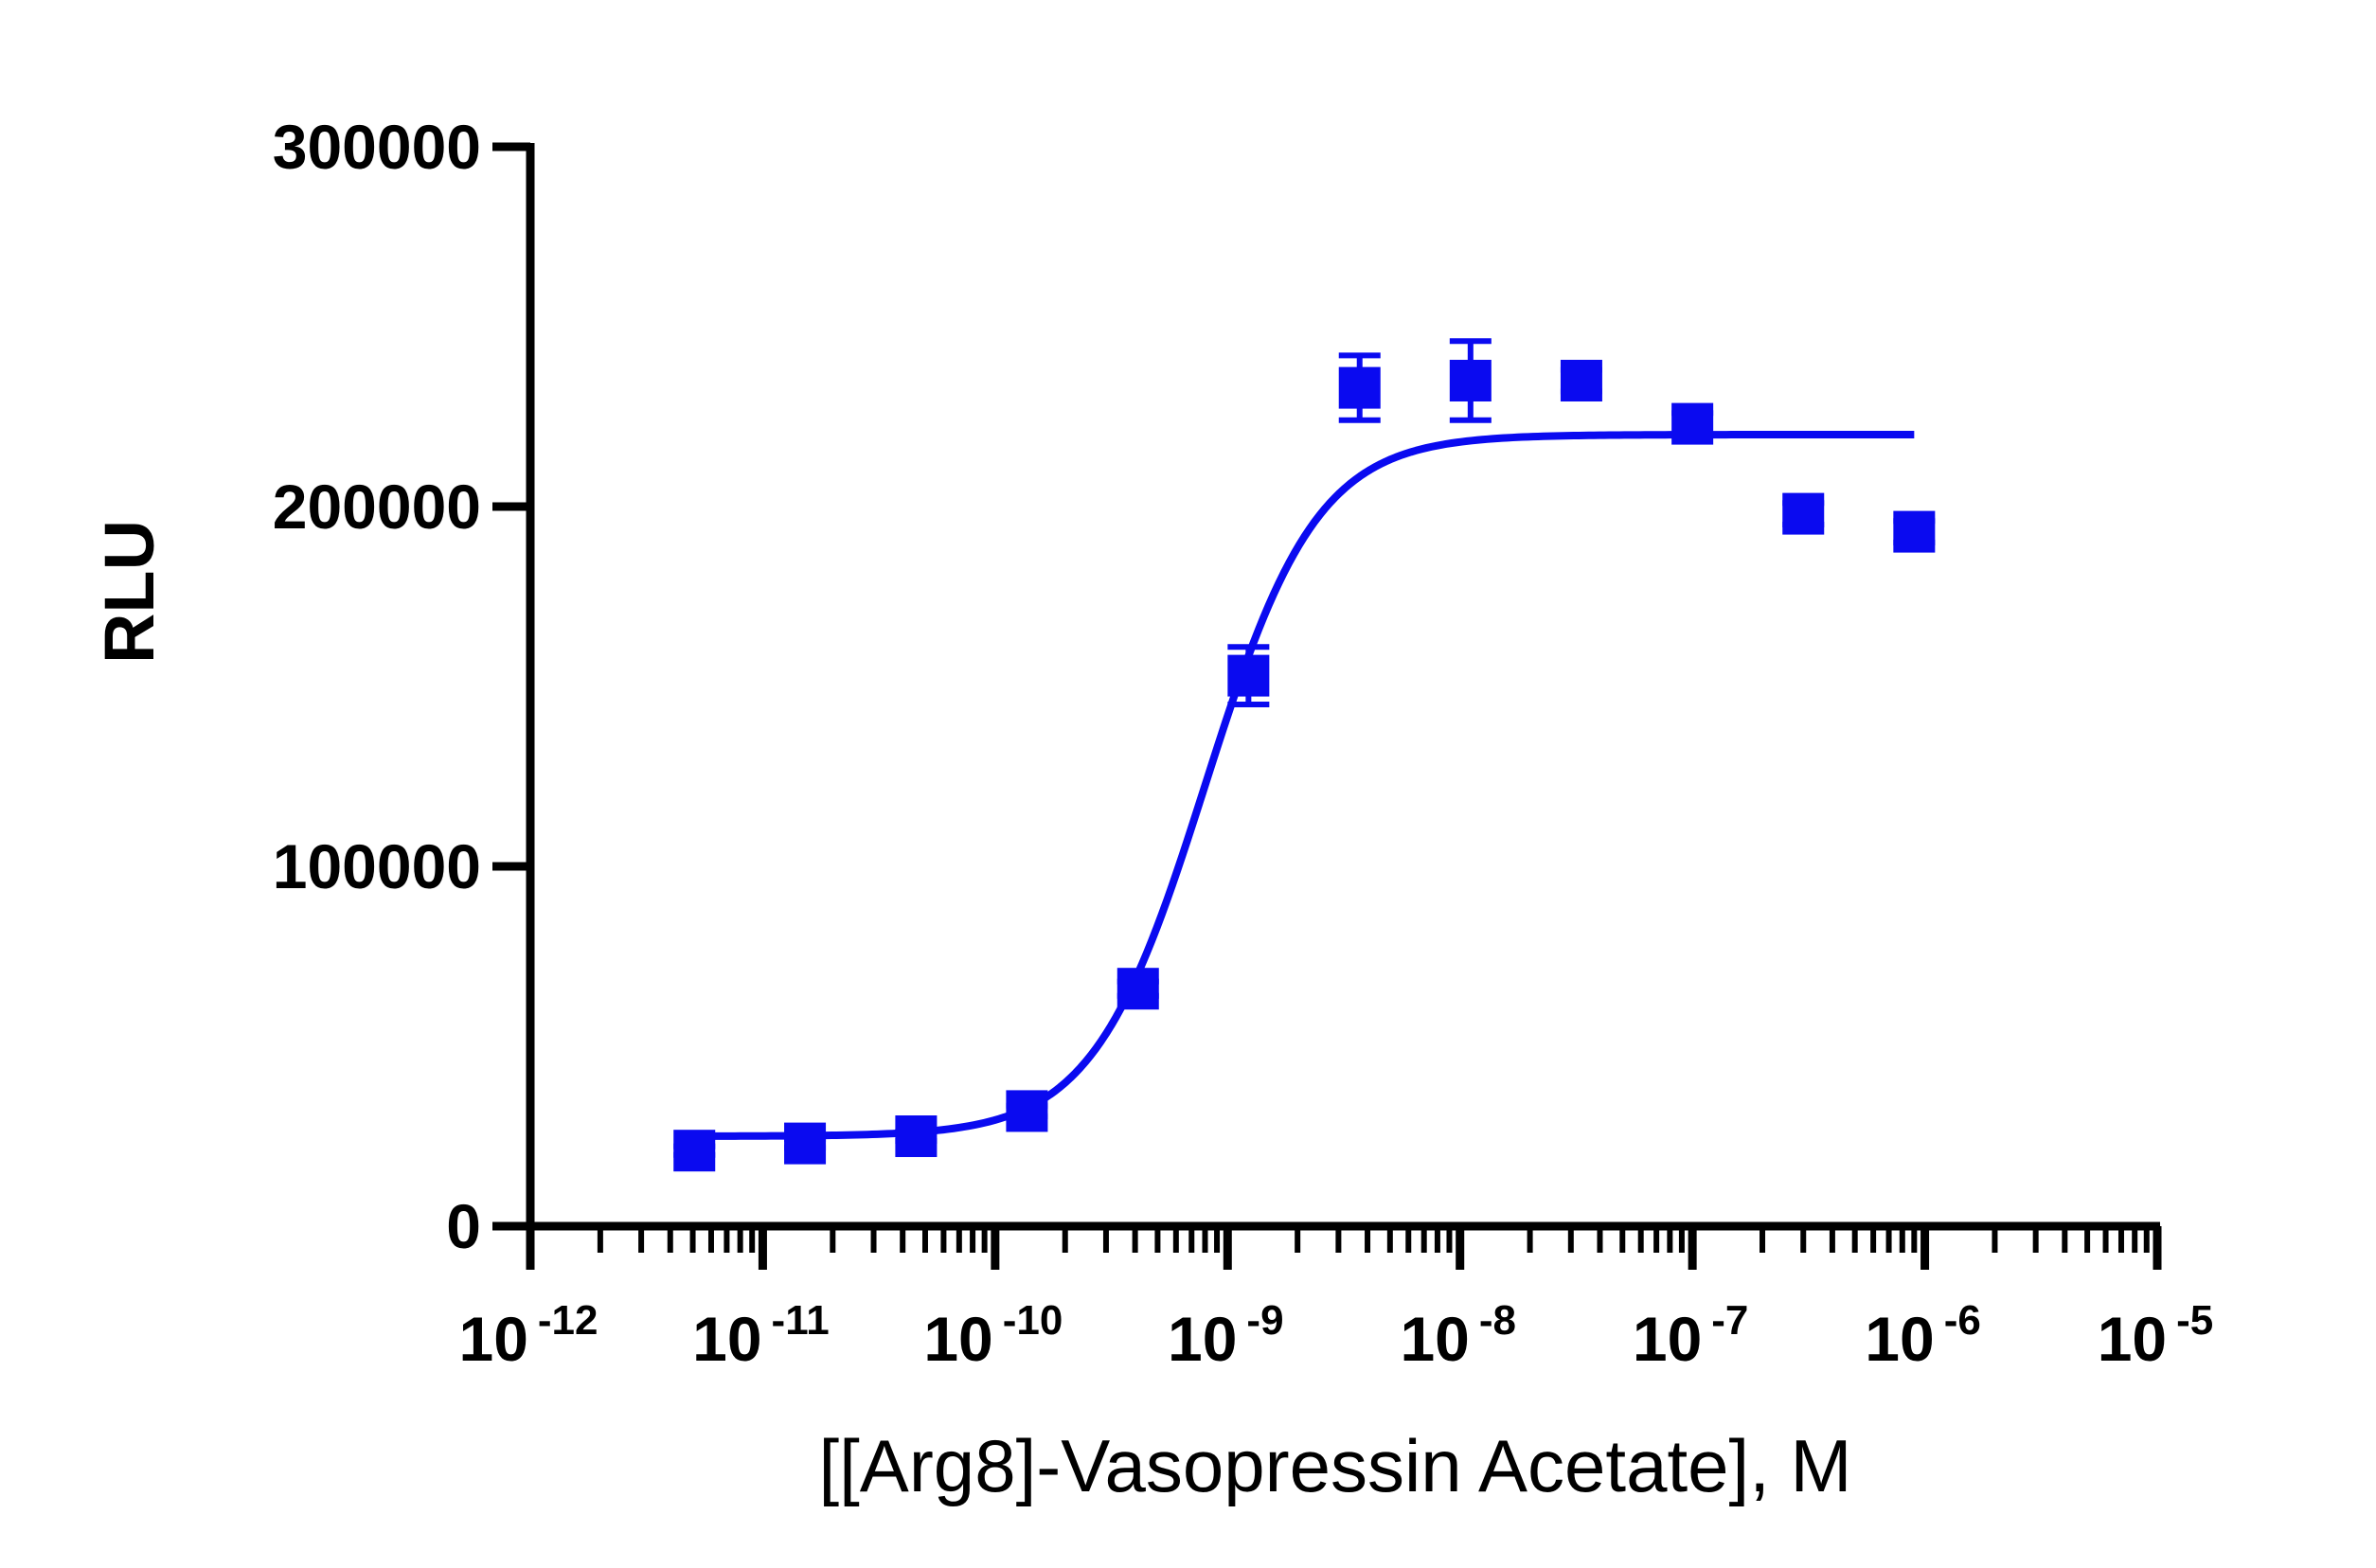 This screenshot has width=2376, height=1568. I want to click on y-tick-label: 200000, so click(377, 507).